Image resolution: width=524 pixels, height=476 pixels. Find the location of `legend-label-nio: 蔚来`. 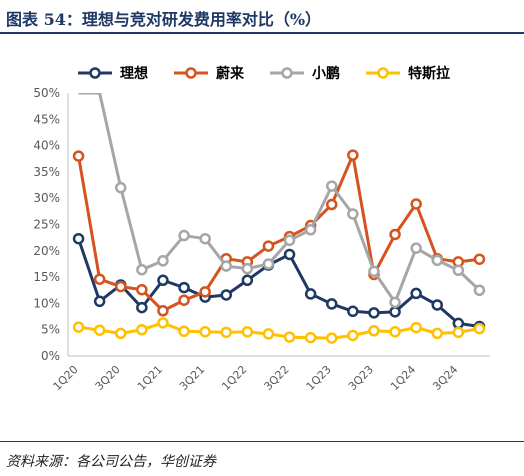

legend-label-nio: 蔚来 is located at coordinates (230, 74).